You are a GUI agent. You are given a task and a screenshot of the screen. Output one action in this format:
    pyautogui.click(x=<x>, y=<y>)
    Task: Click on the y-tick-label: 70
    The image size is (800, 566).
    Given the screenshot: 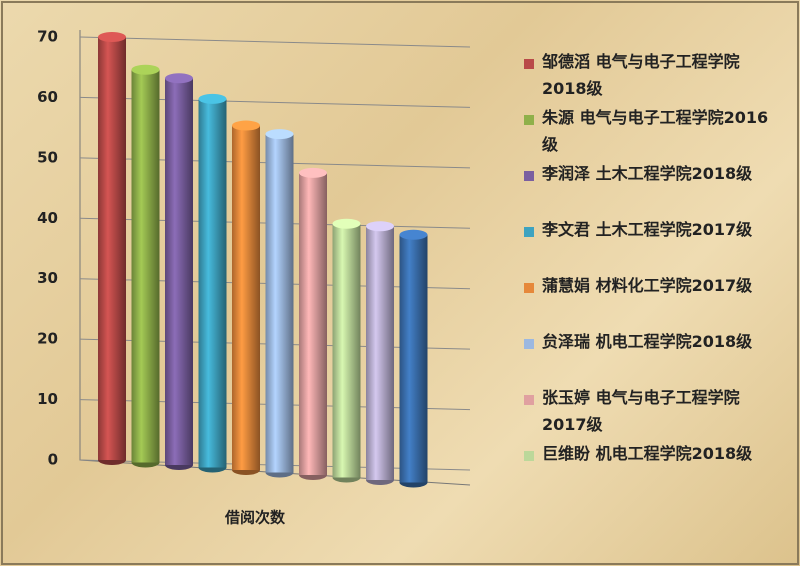 What is the action you would take?
    pyautogui.click(x=47, y=37)
    